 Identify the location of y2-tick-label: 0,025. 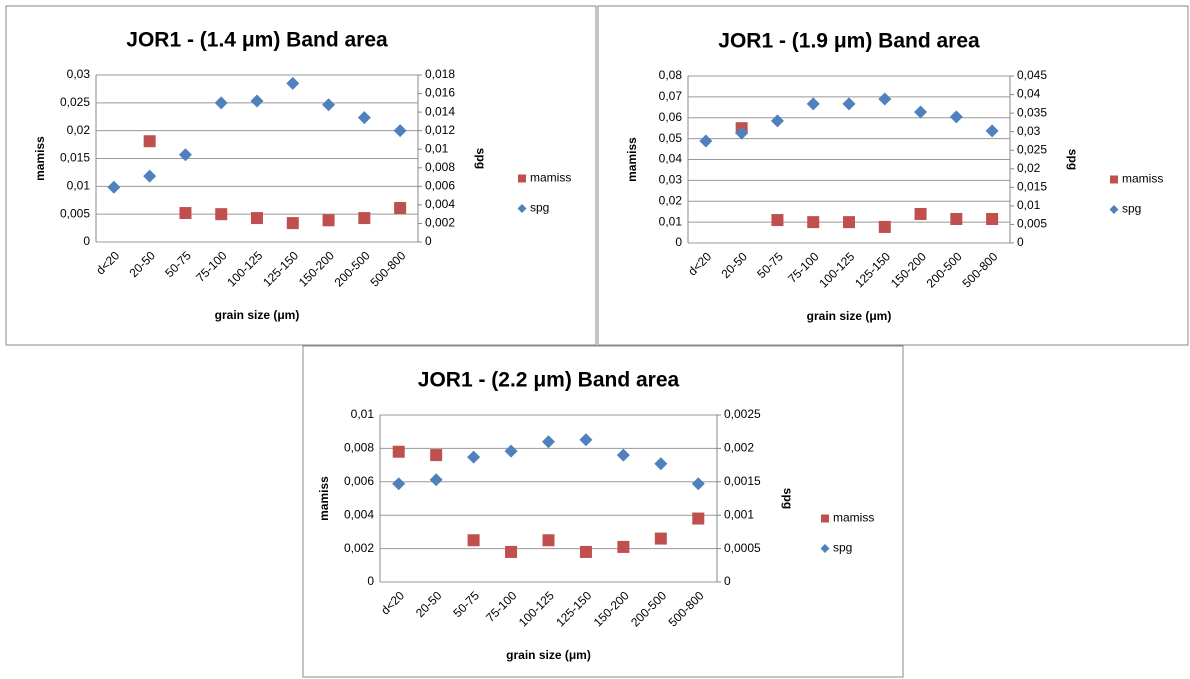
(1032, 149).